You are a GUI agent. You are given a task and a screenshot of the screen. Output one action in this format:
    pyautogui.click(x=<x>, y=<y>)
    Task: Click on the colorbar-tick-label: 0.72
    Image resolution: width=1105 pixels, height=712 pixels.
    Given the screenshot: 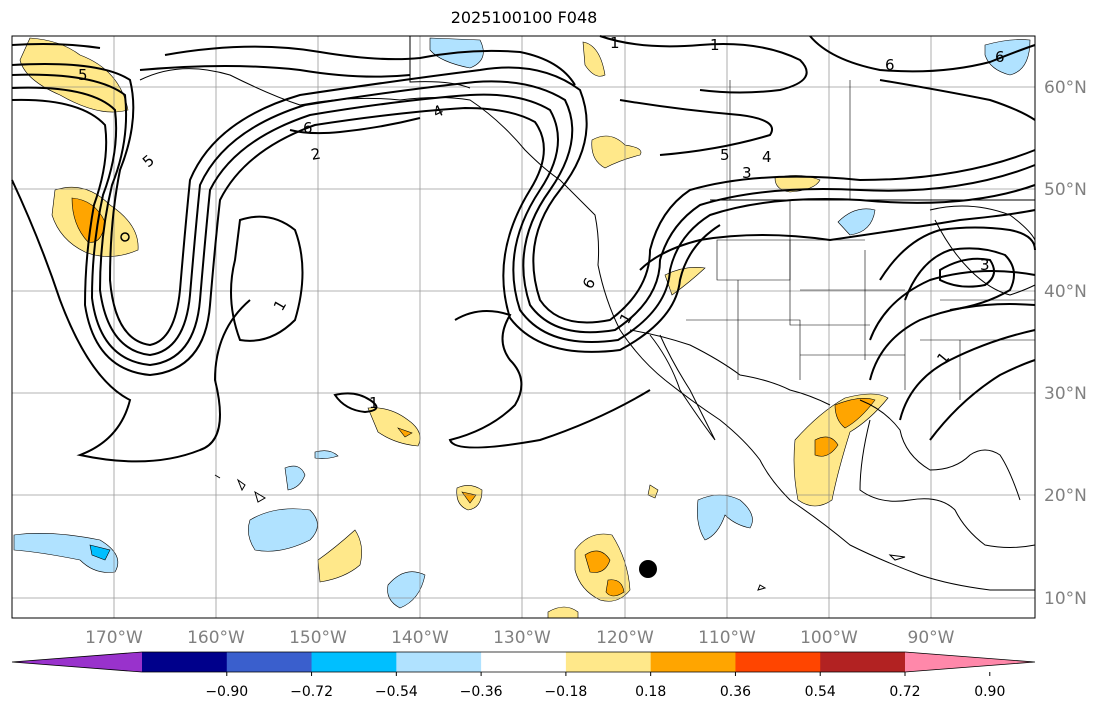 What is the action you would take?
    pyautogui.click(x=904, y=692)
    